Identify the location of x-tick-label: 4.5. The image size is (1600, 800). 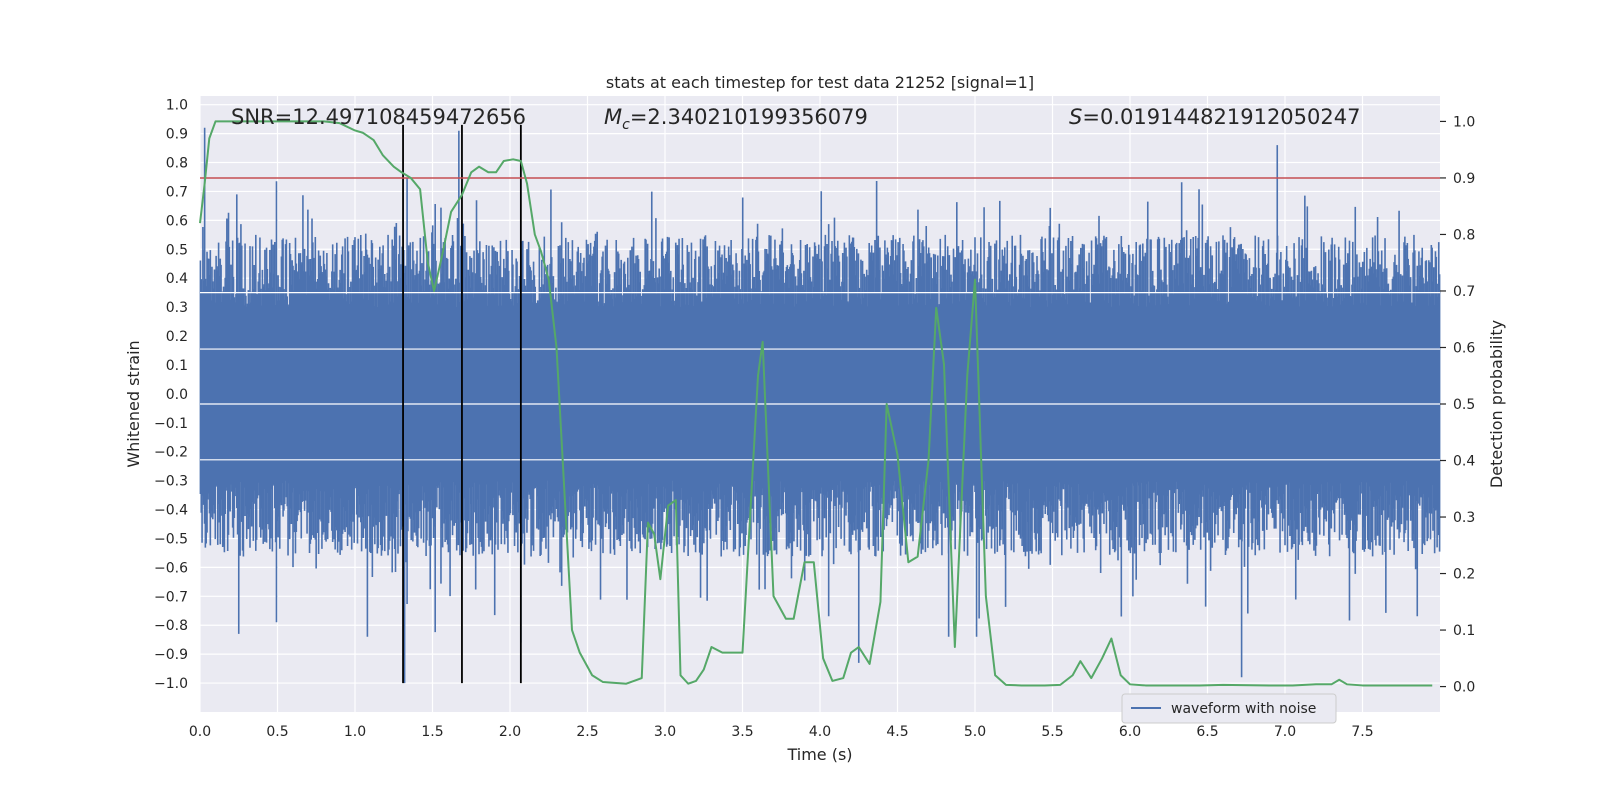
(897, 732).